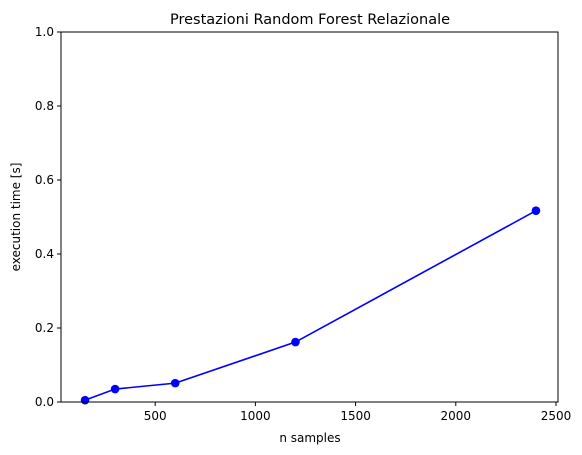 The height and width of the screenshot is (455, 582). Describe the element at coordinates (44, 32) in the screenshot. I see `y-tick-label: 1.0` at that location.